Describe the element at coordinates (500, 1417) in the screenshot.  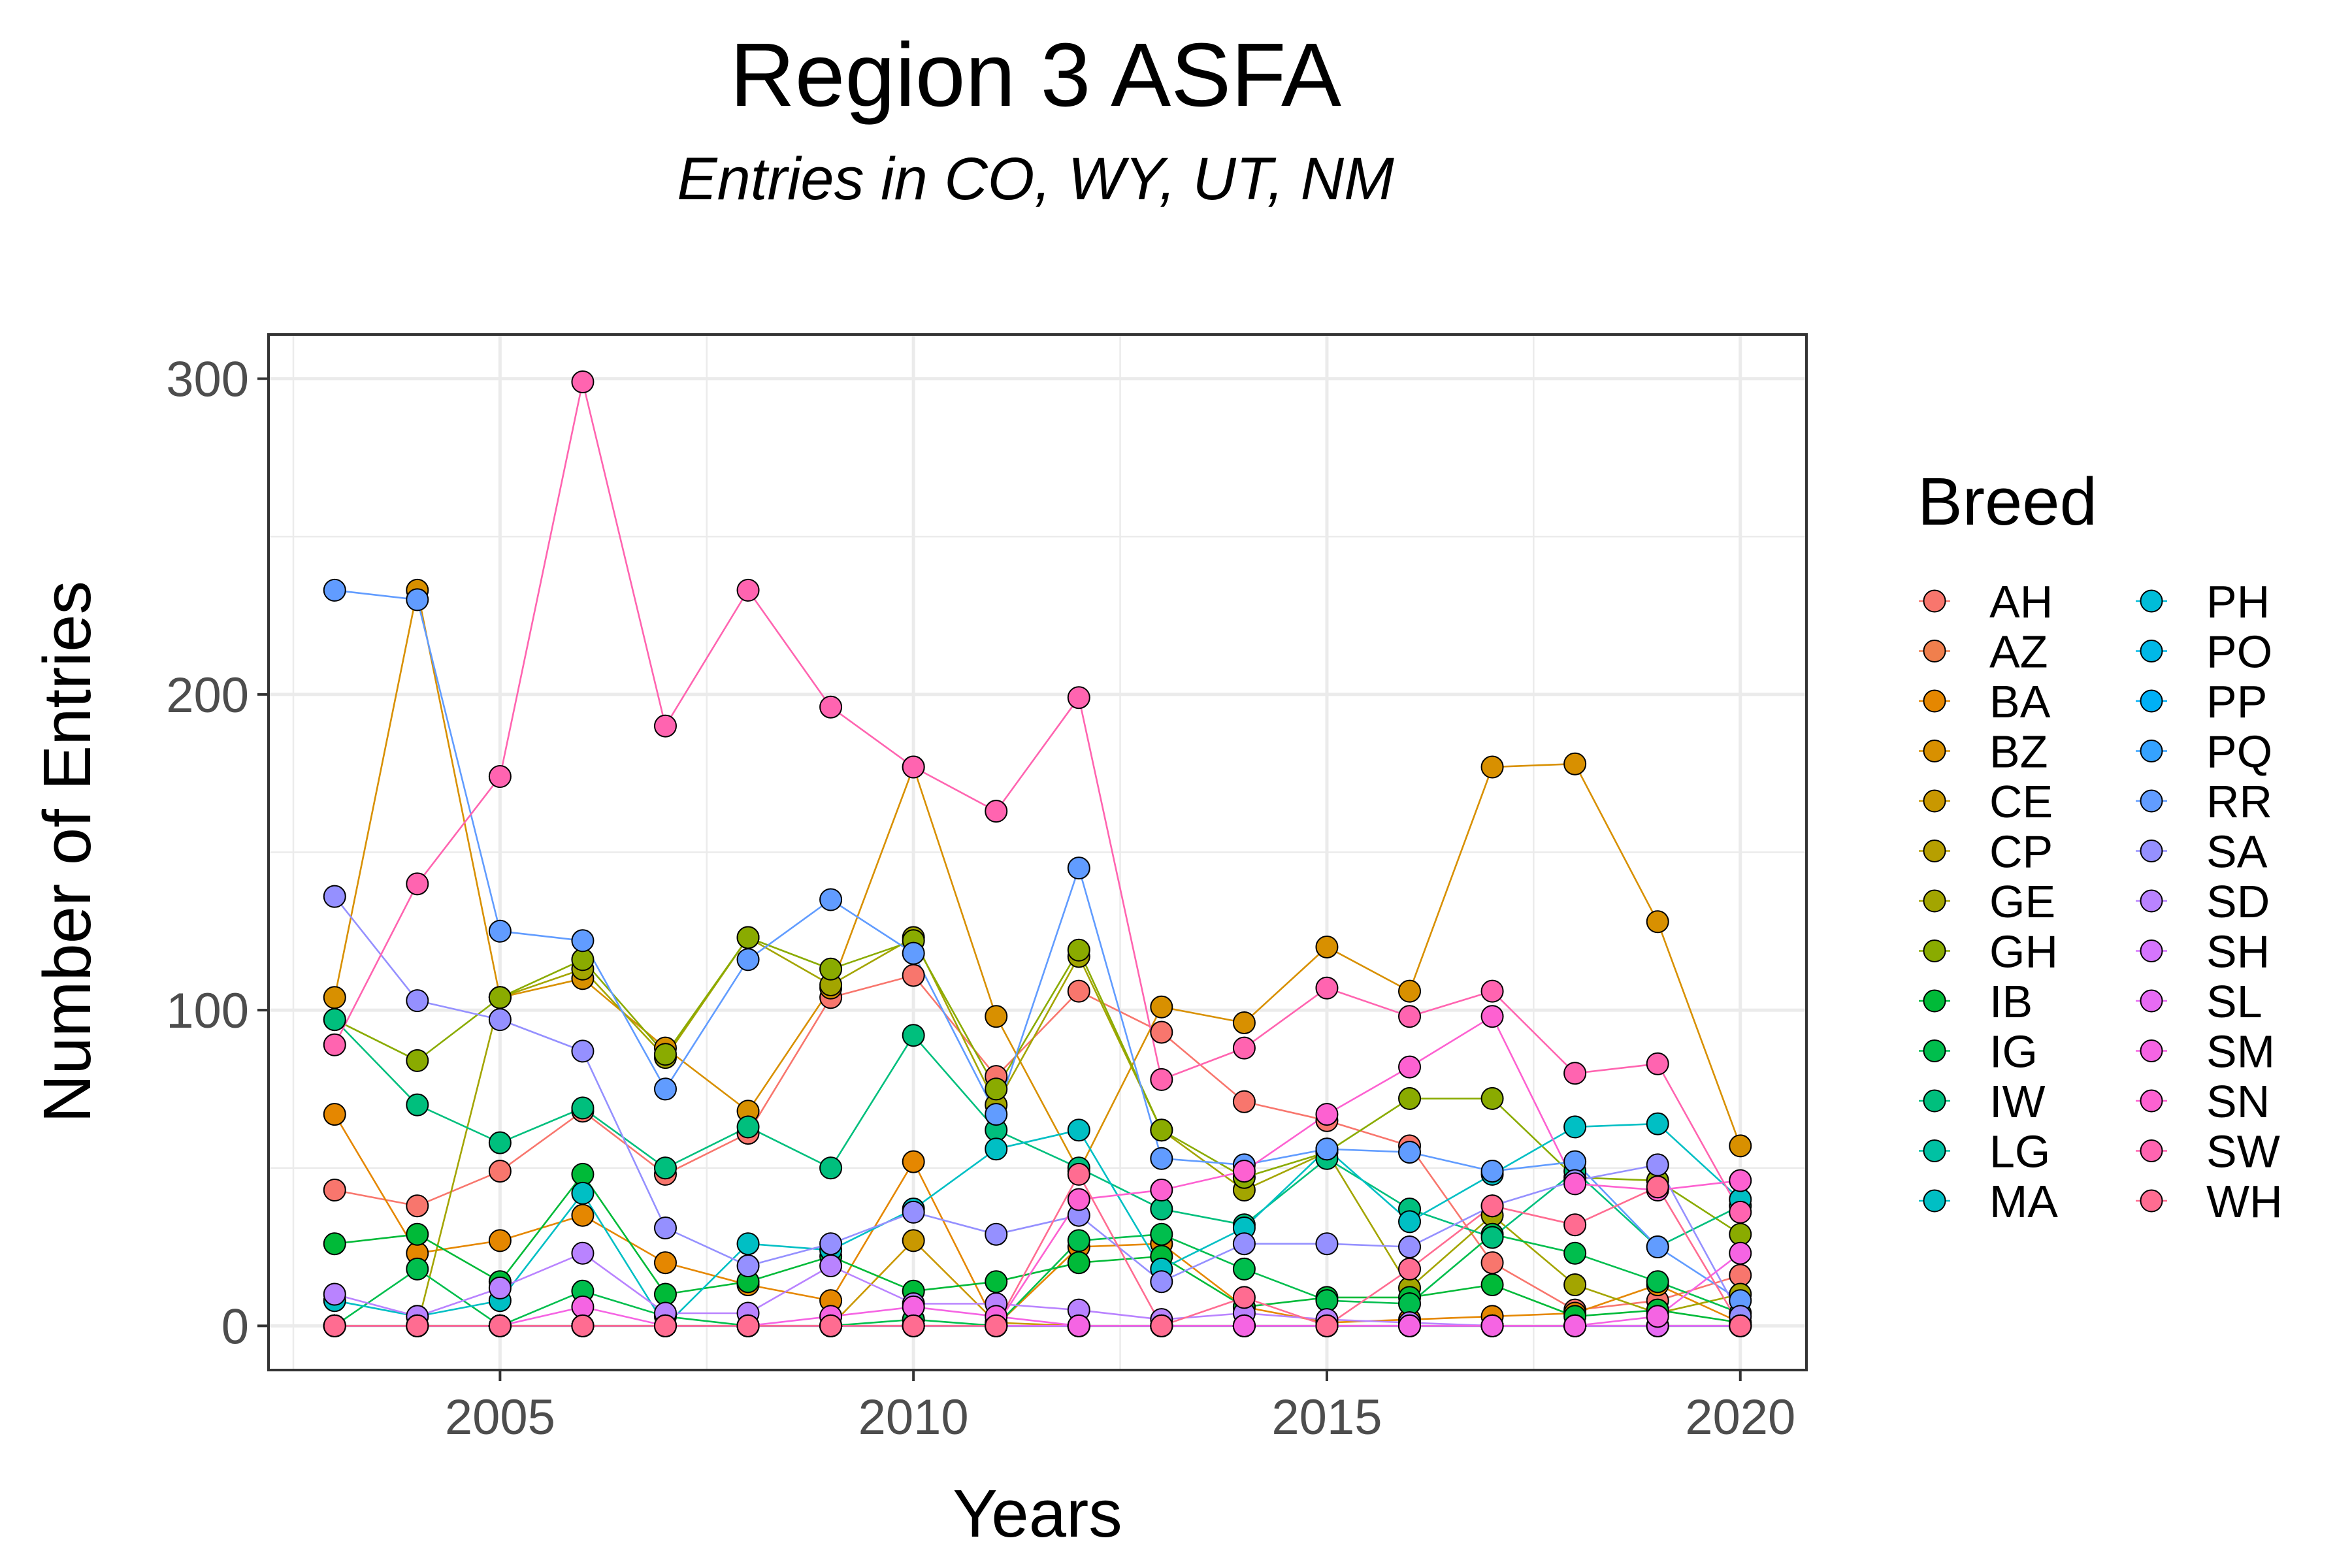
I see `x-tick-label: 2005` at that location.